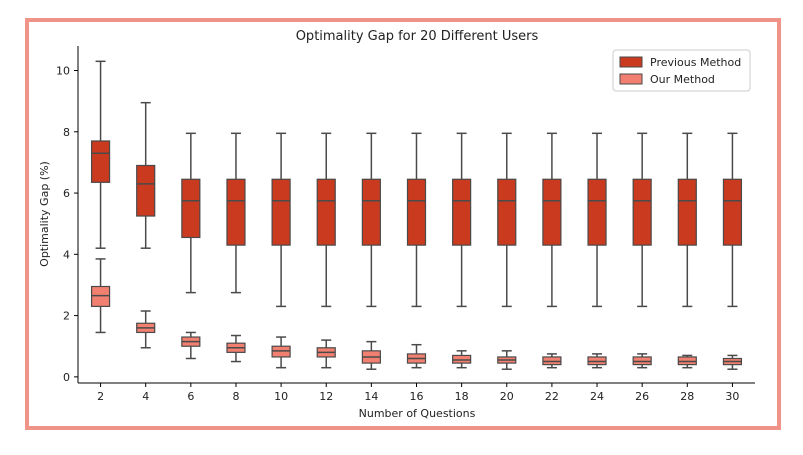  I want to click on x-tick-label: 18, so click(462, 396).